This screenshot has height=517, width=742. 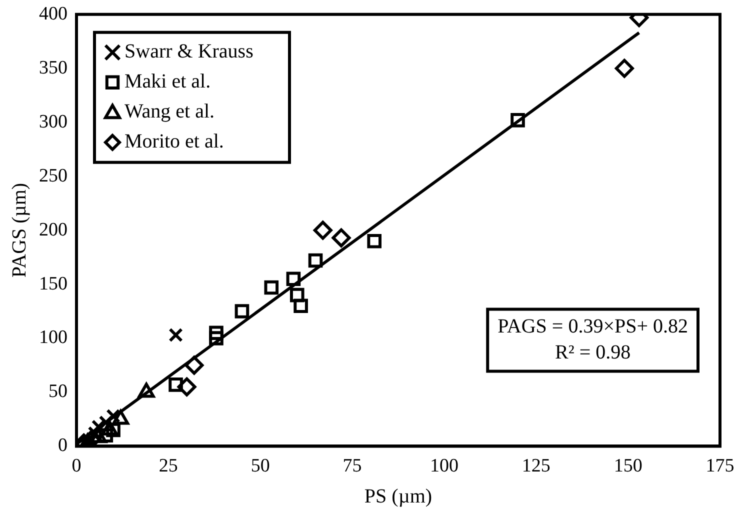 I want to click on y-axis-title: PAGS (µm), so click(x=19, y=230).